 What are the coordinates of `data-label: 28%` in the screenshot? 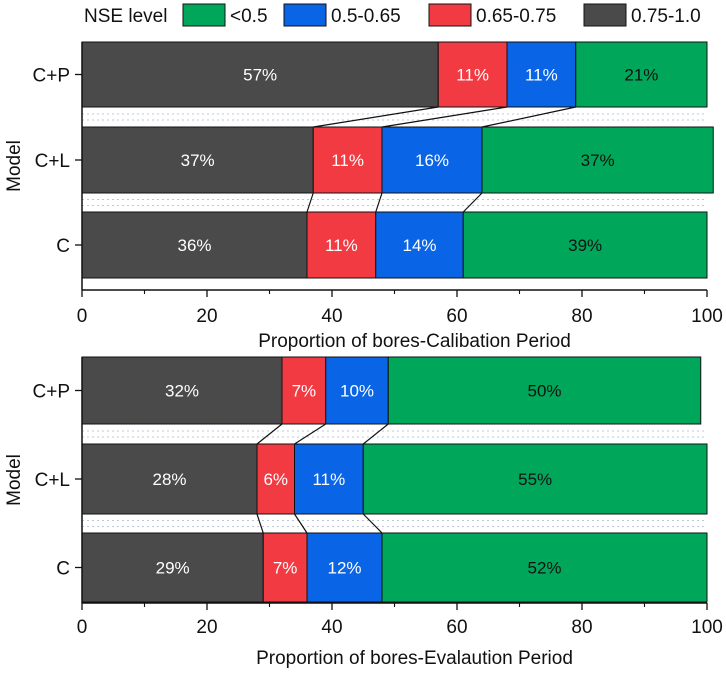 It's located at (169, 479).